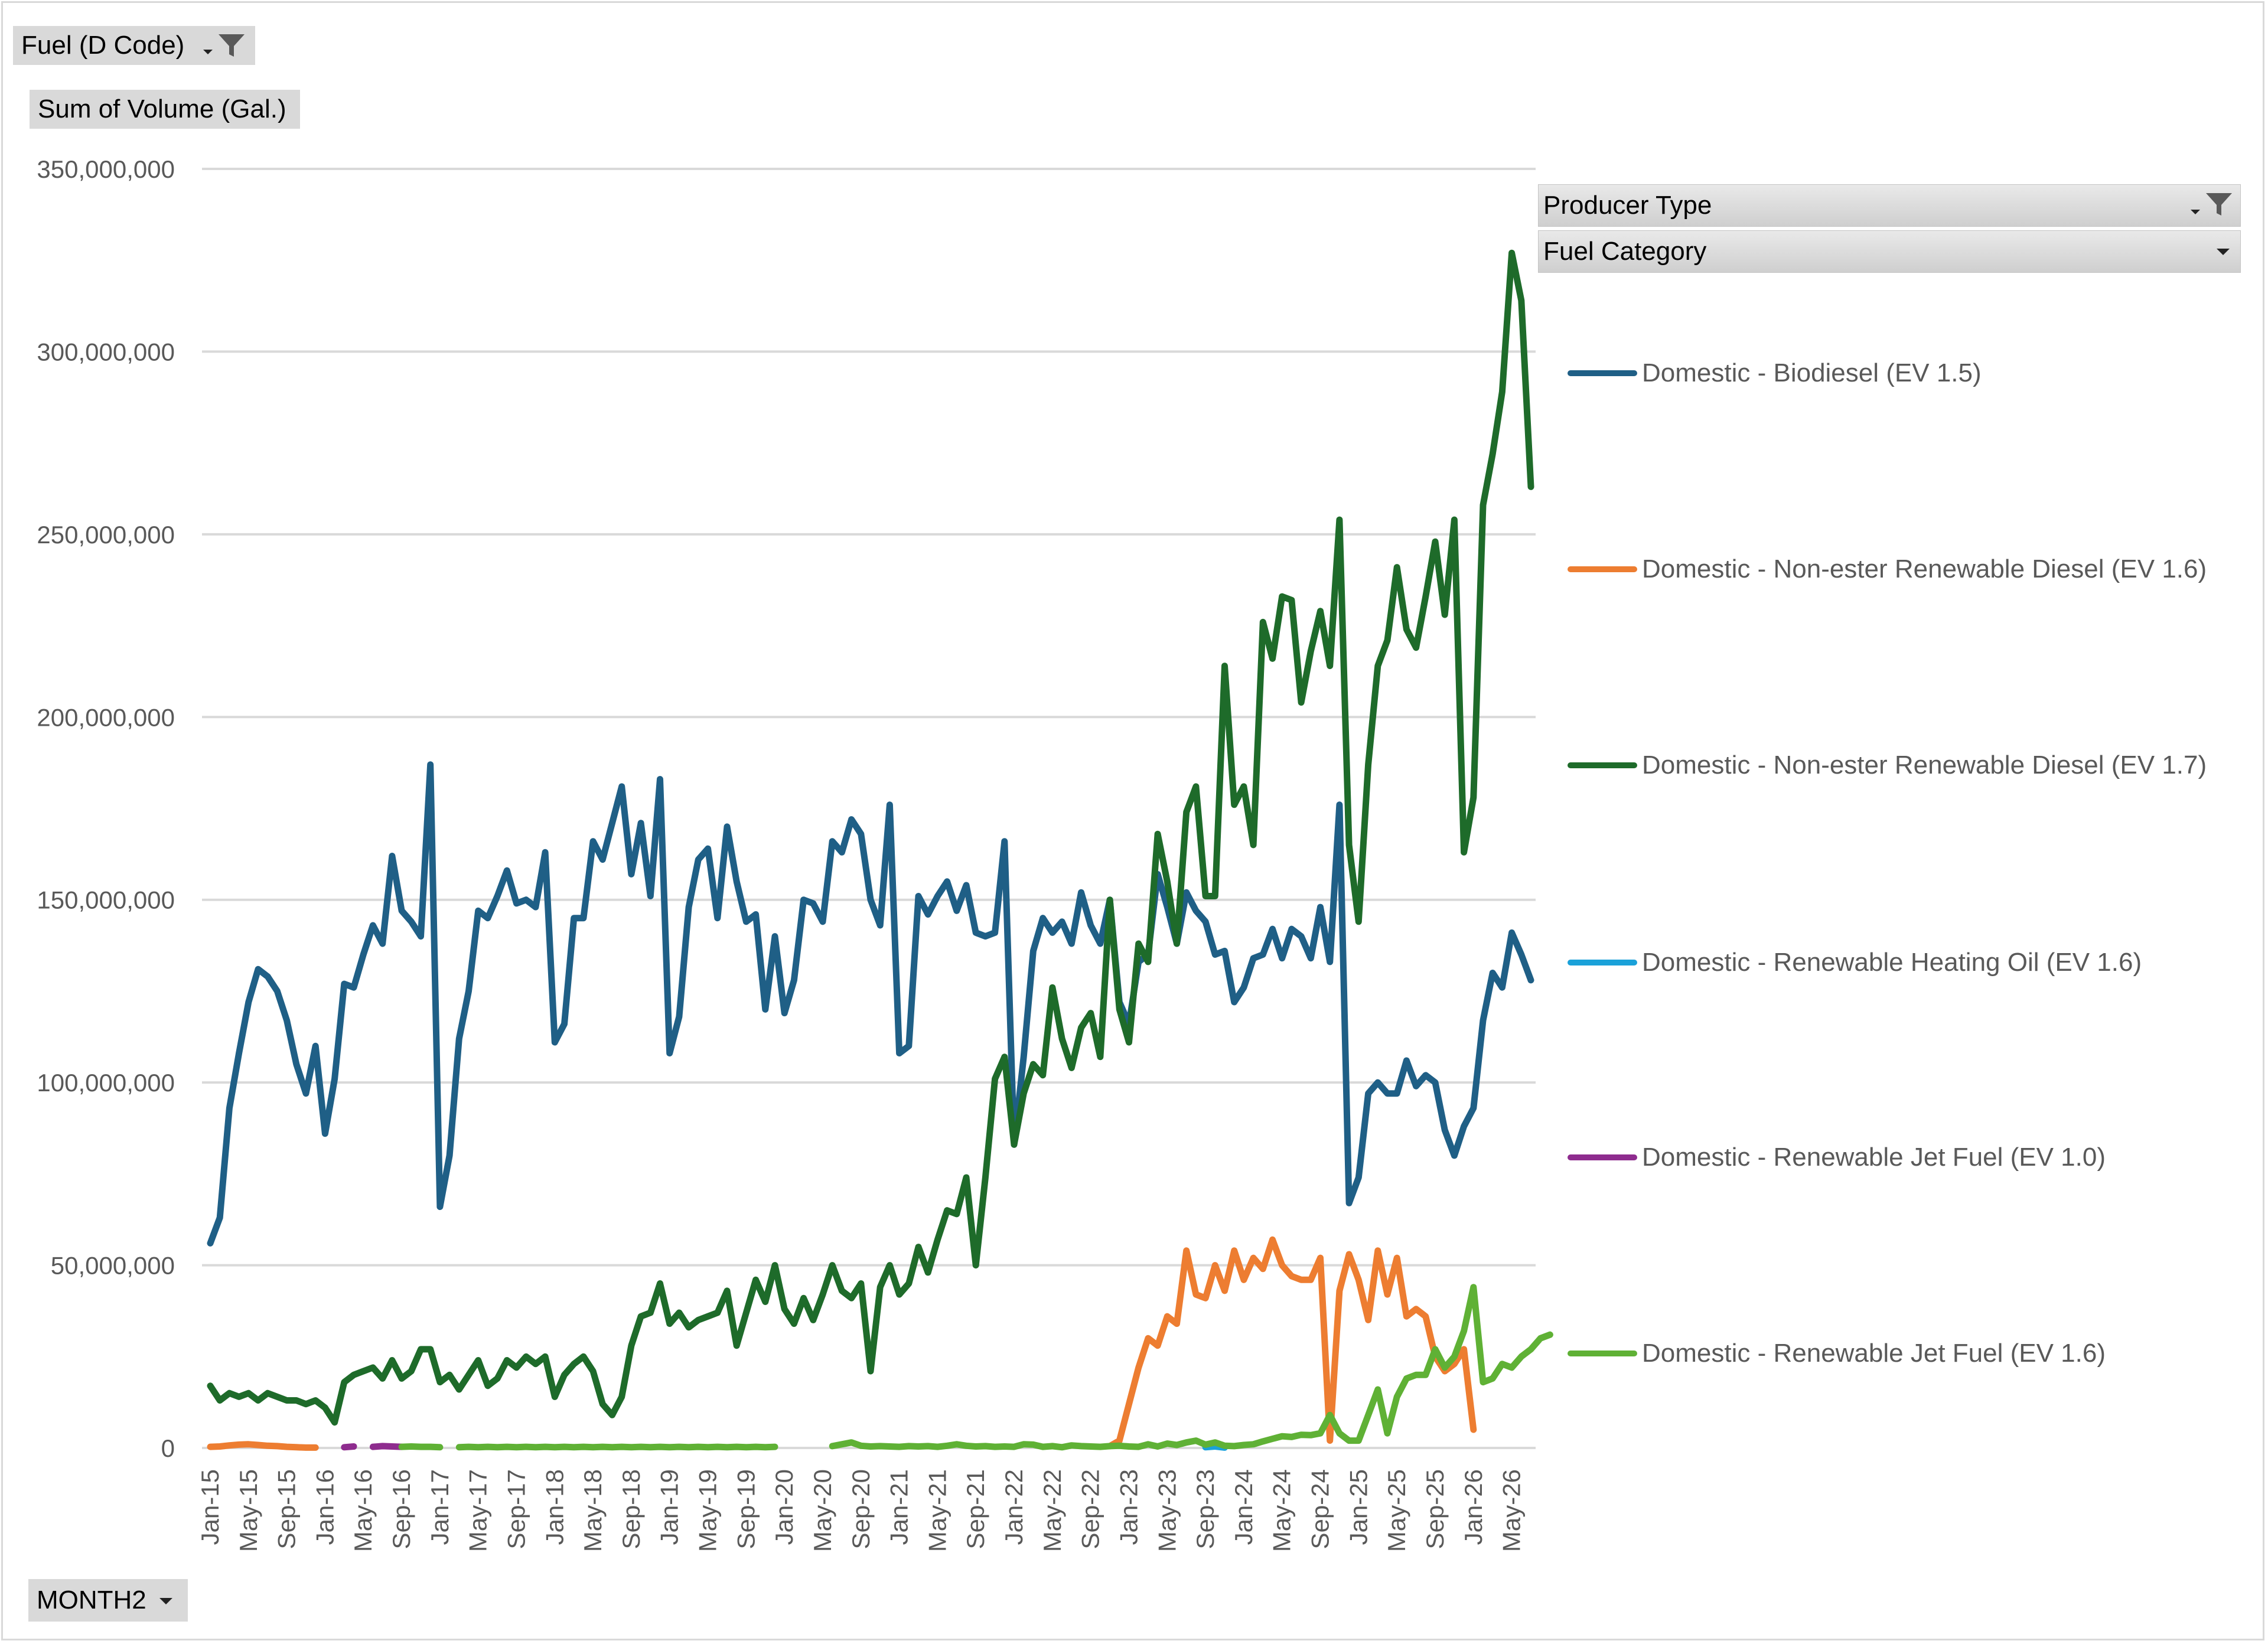  Describe the element at coordinates (1812, 373) in the screenshot. I see `legend-label: Domestic - Biodiesel (EV 1.5)` at that location.